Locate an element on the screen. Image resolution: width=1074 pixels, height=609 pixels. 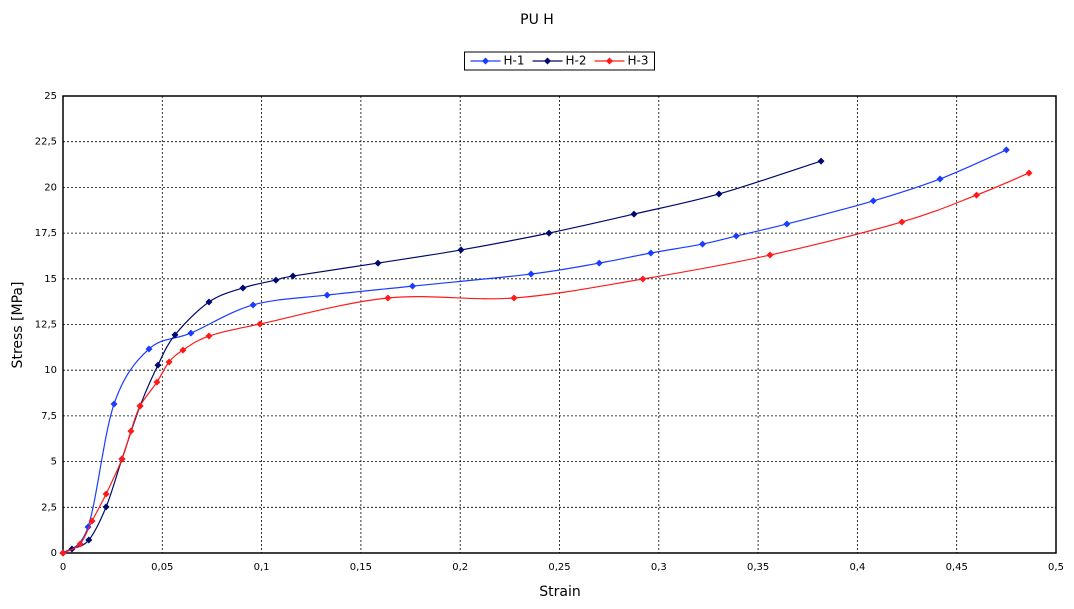
x-tick-label: 0,45 is located at coordinates (957, 567).